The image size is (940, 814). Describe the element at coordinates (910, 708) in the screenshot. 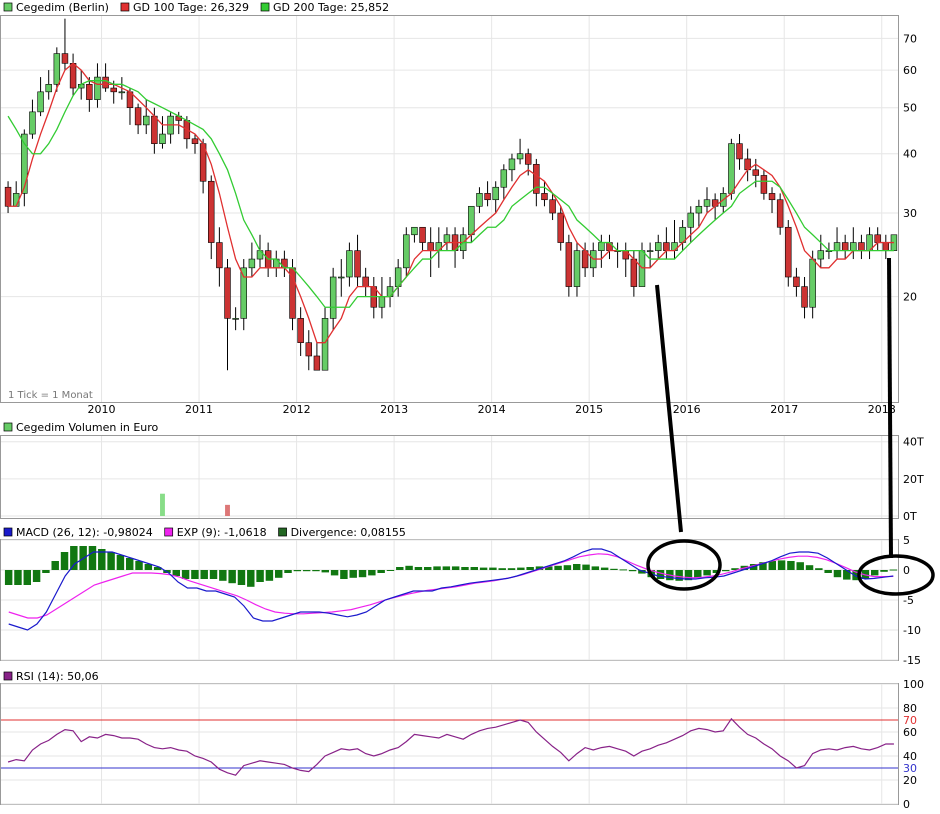

I see `rsi-tick-label: 80` at that location.